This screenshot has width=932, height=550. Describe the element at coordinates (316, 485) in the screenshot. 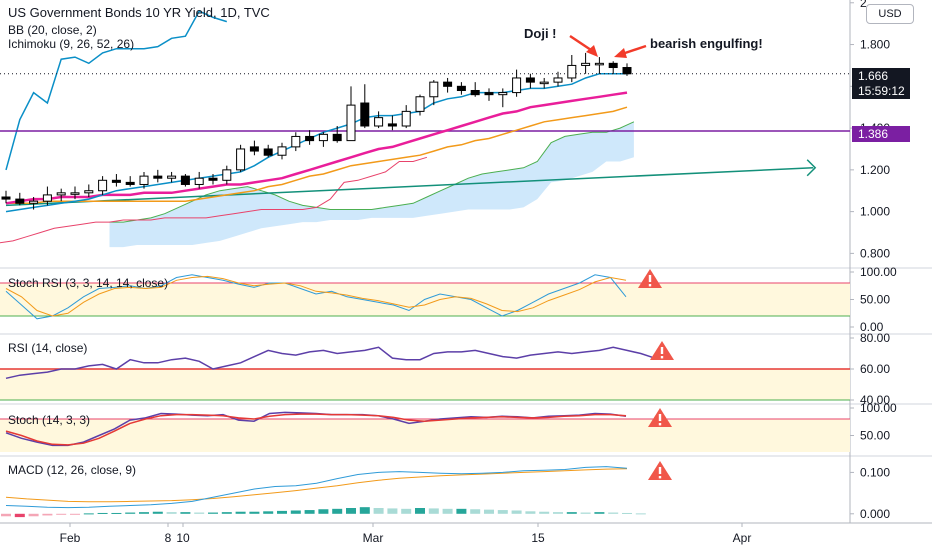

I see `macd-signal-line` at that location.